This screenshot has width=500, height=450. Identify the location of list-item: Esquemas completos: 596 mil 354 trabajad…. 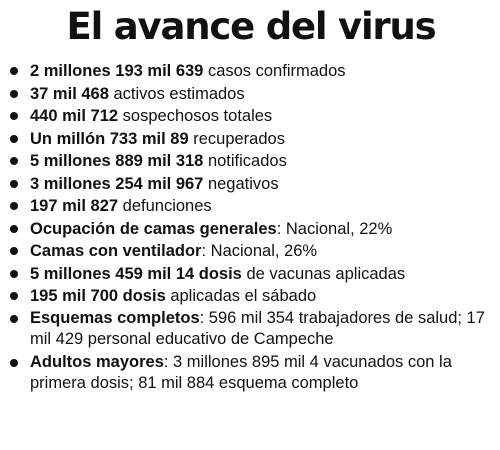
(251, 329).